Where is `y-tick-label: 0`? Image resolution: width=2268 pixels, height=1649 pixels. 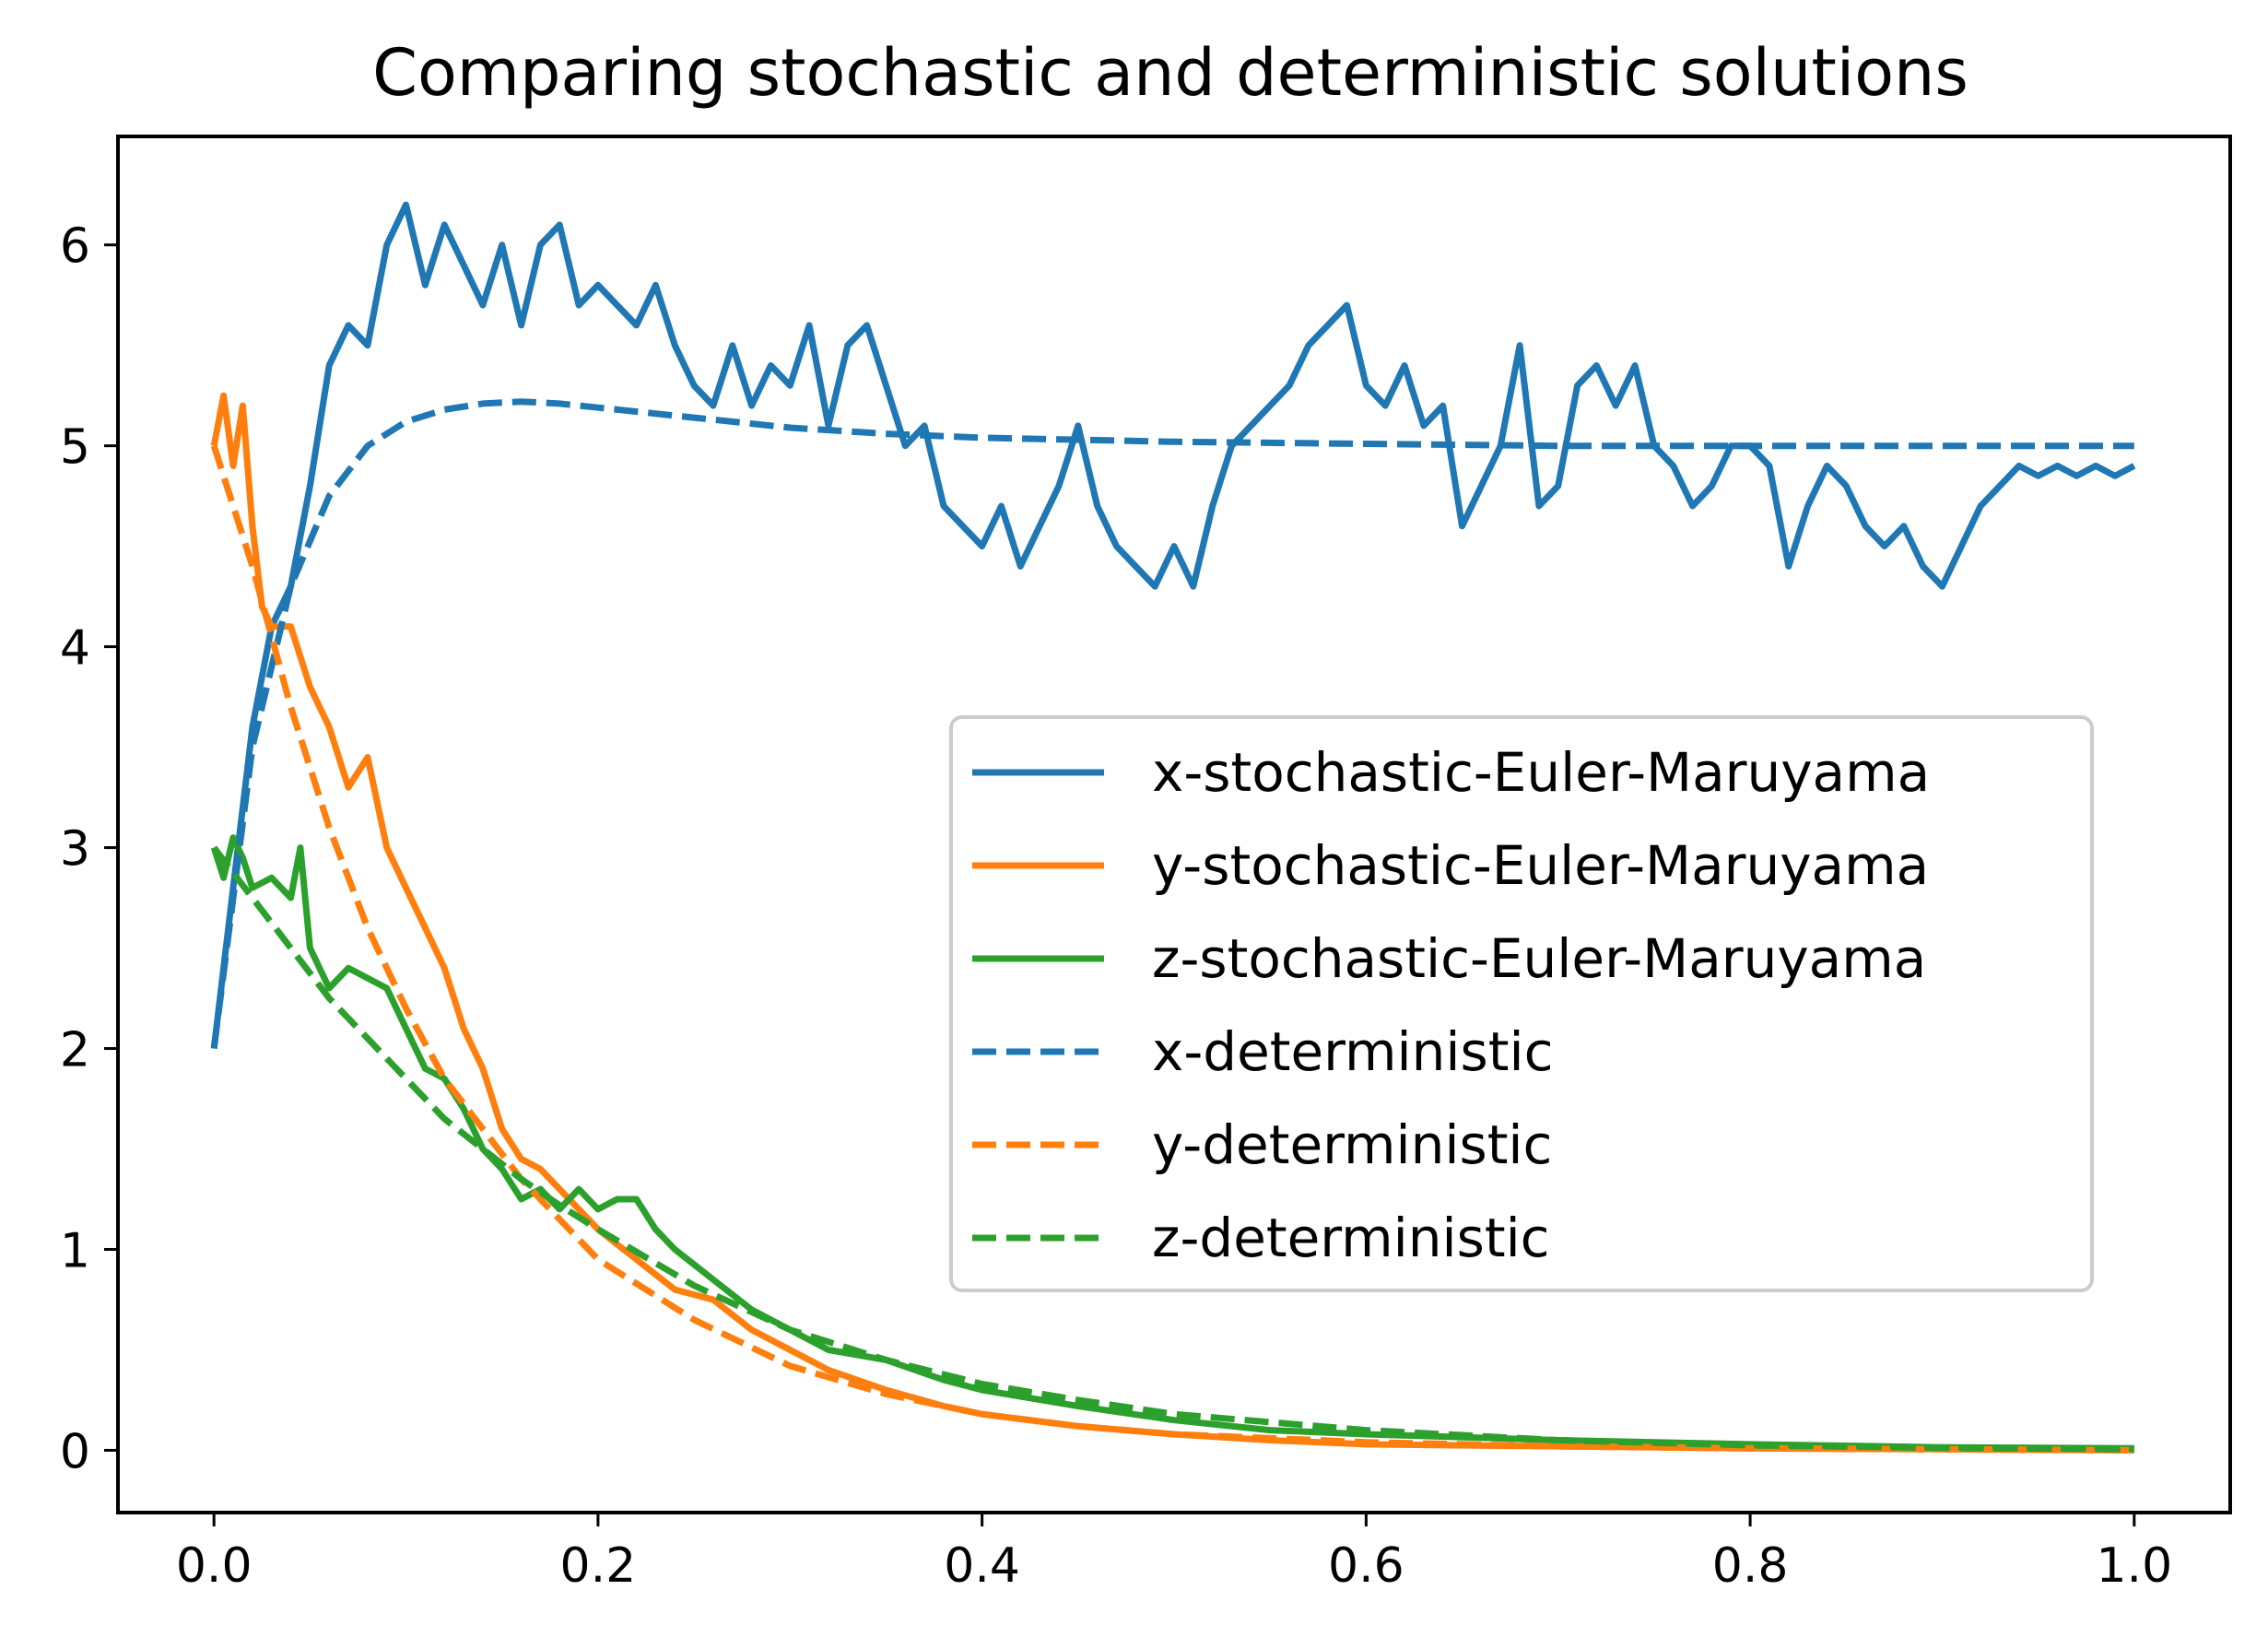 y-tick-label: 0 is located at coordinates (75, 1451).